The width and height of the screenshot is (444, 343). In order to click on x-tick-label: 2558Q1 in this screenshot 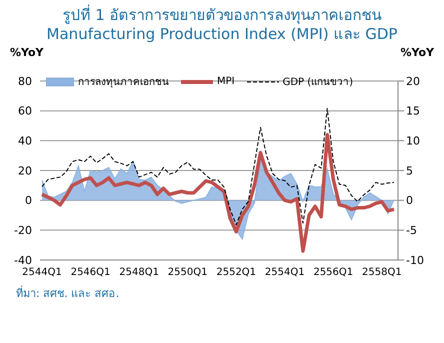, I will do `click(382, 272)`.